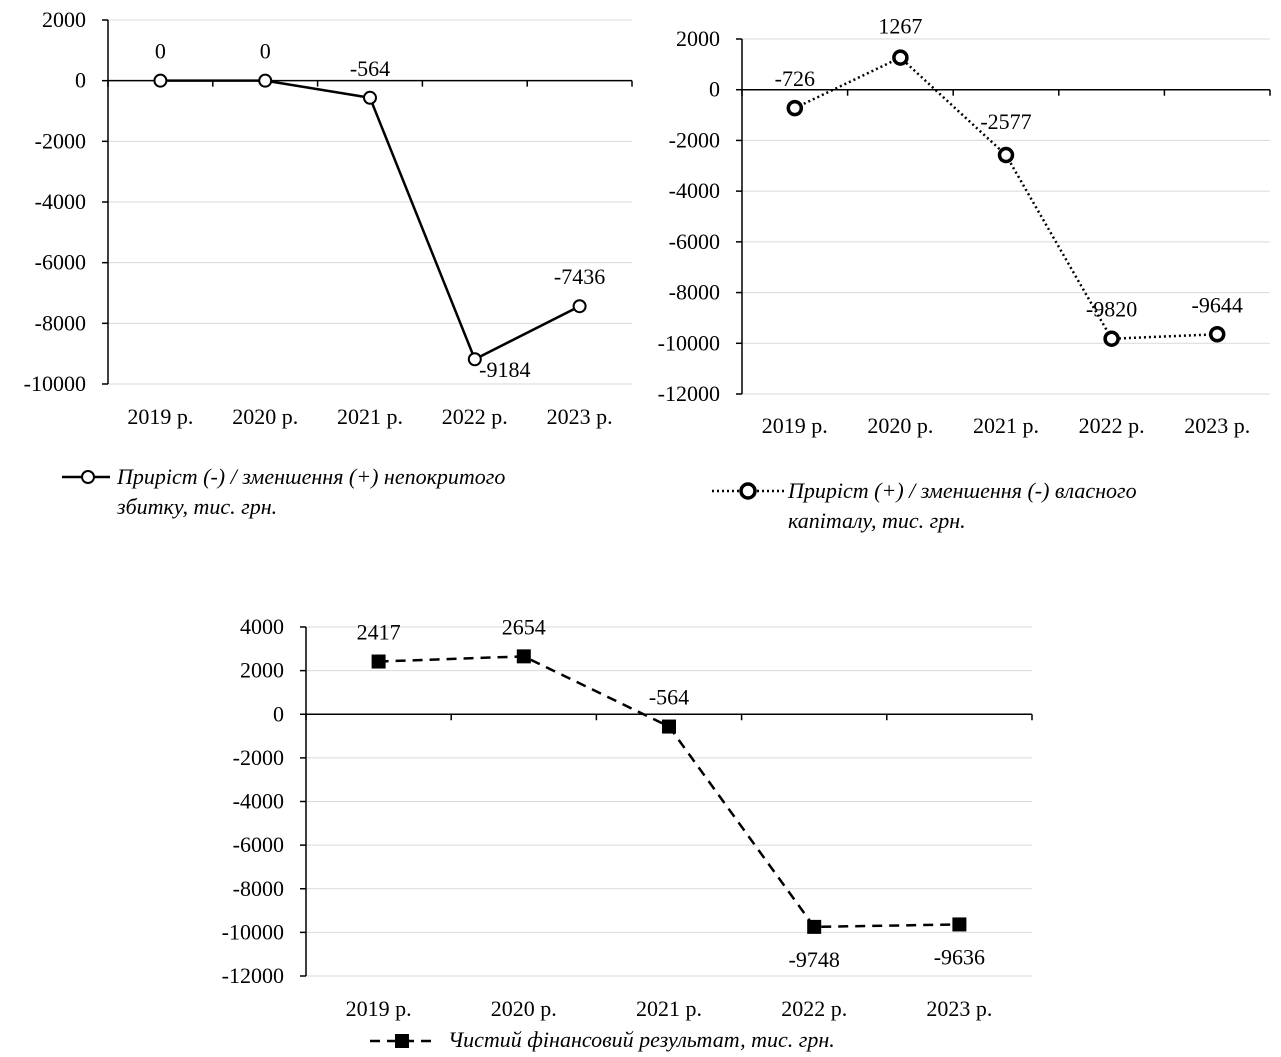  What do you see at coordinates (311, 476) in the screenshot?
I see `legend-text-line1: Приріст (-) / зменшення (+) непокритого` at bounding box center [311, 476].